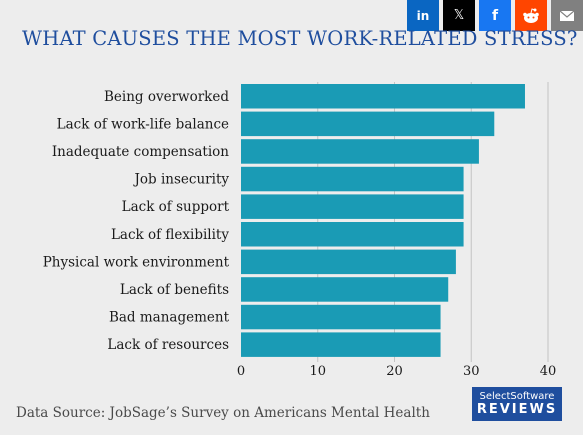 The image size is (583, 435). I want to click on linkedin-icon: in, so click(423, 15).